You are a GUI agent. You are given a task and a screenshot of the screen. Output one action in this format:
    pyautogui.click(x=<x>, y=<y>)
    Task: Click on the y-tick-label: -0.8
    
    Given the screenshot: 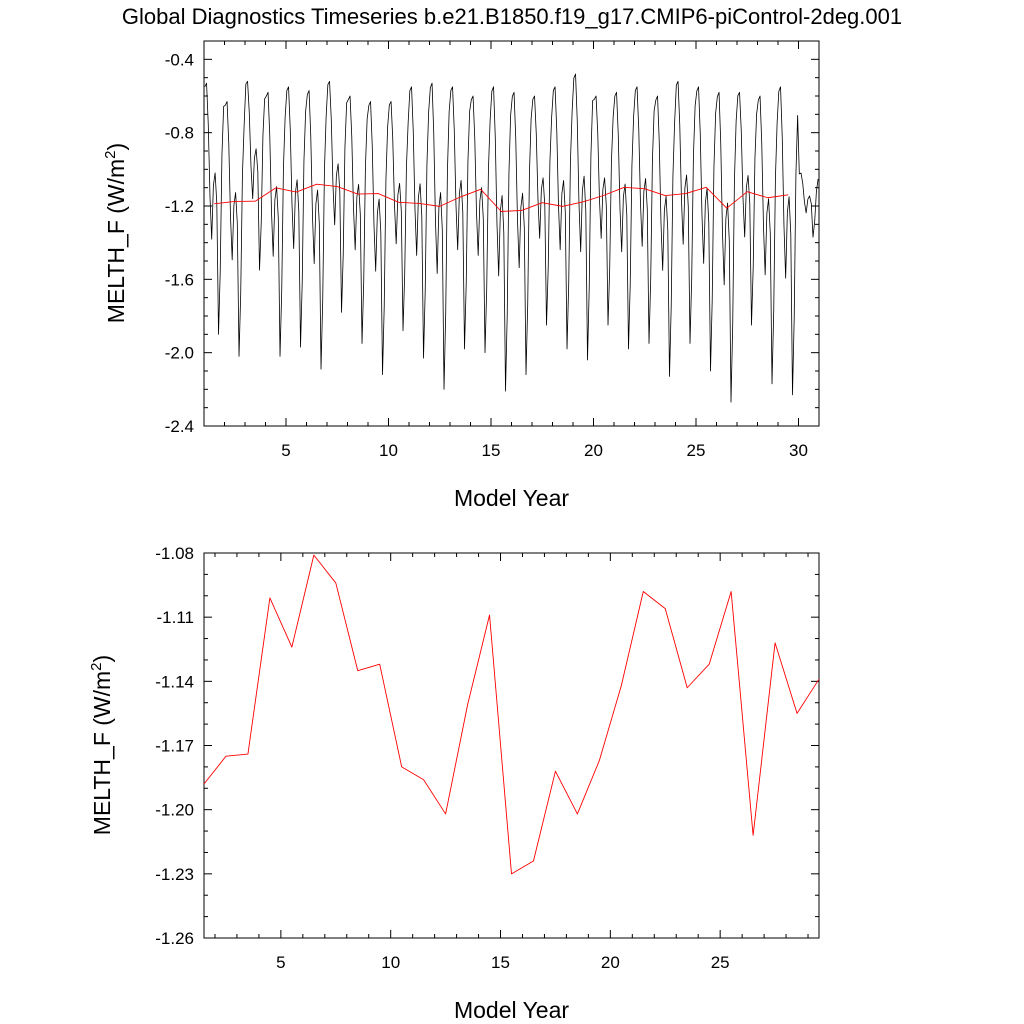 What is the action you would take?
    pyautogui.click(x=179, y=133)
    